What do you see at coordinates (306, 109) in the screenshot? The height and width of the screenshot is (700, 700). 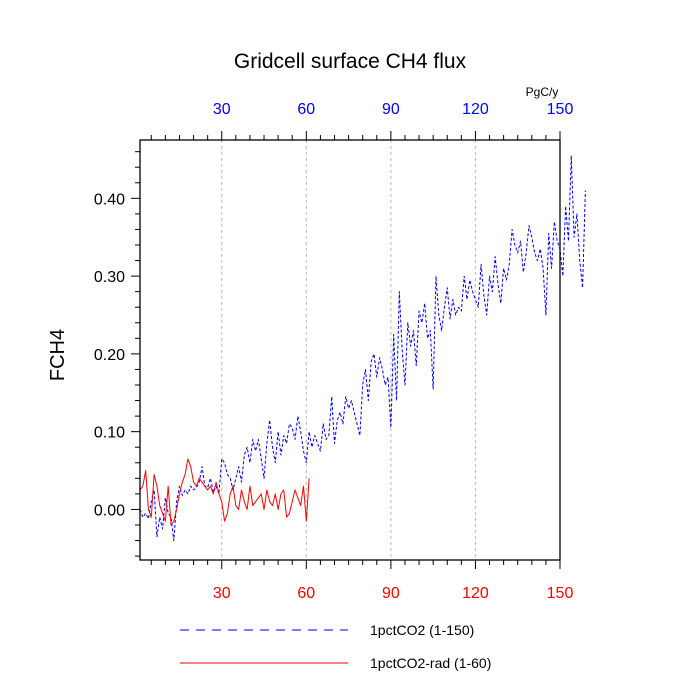 I see `x-top-tick-label: 60` at bounding box center [306, 109].